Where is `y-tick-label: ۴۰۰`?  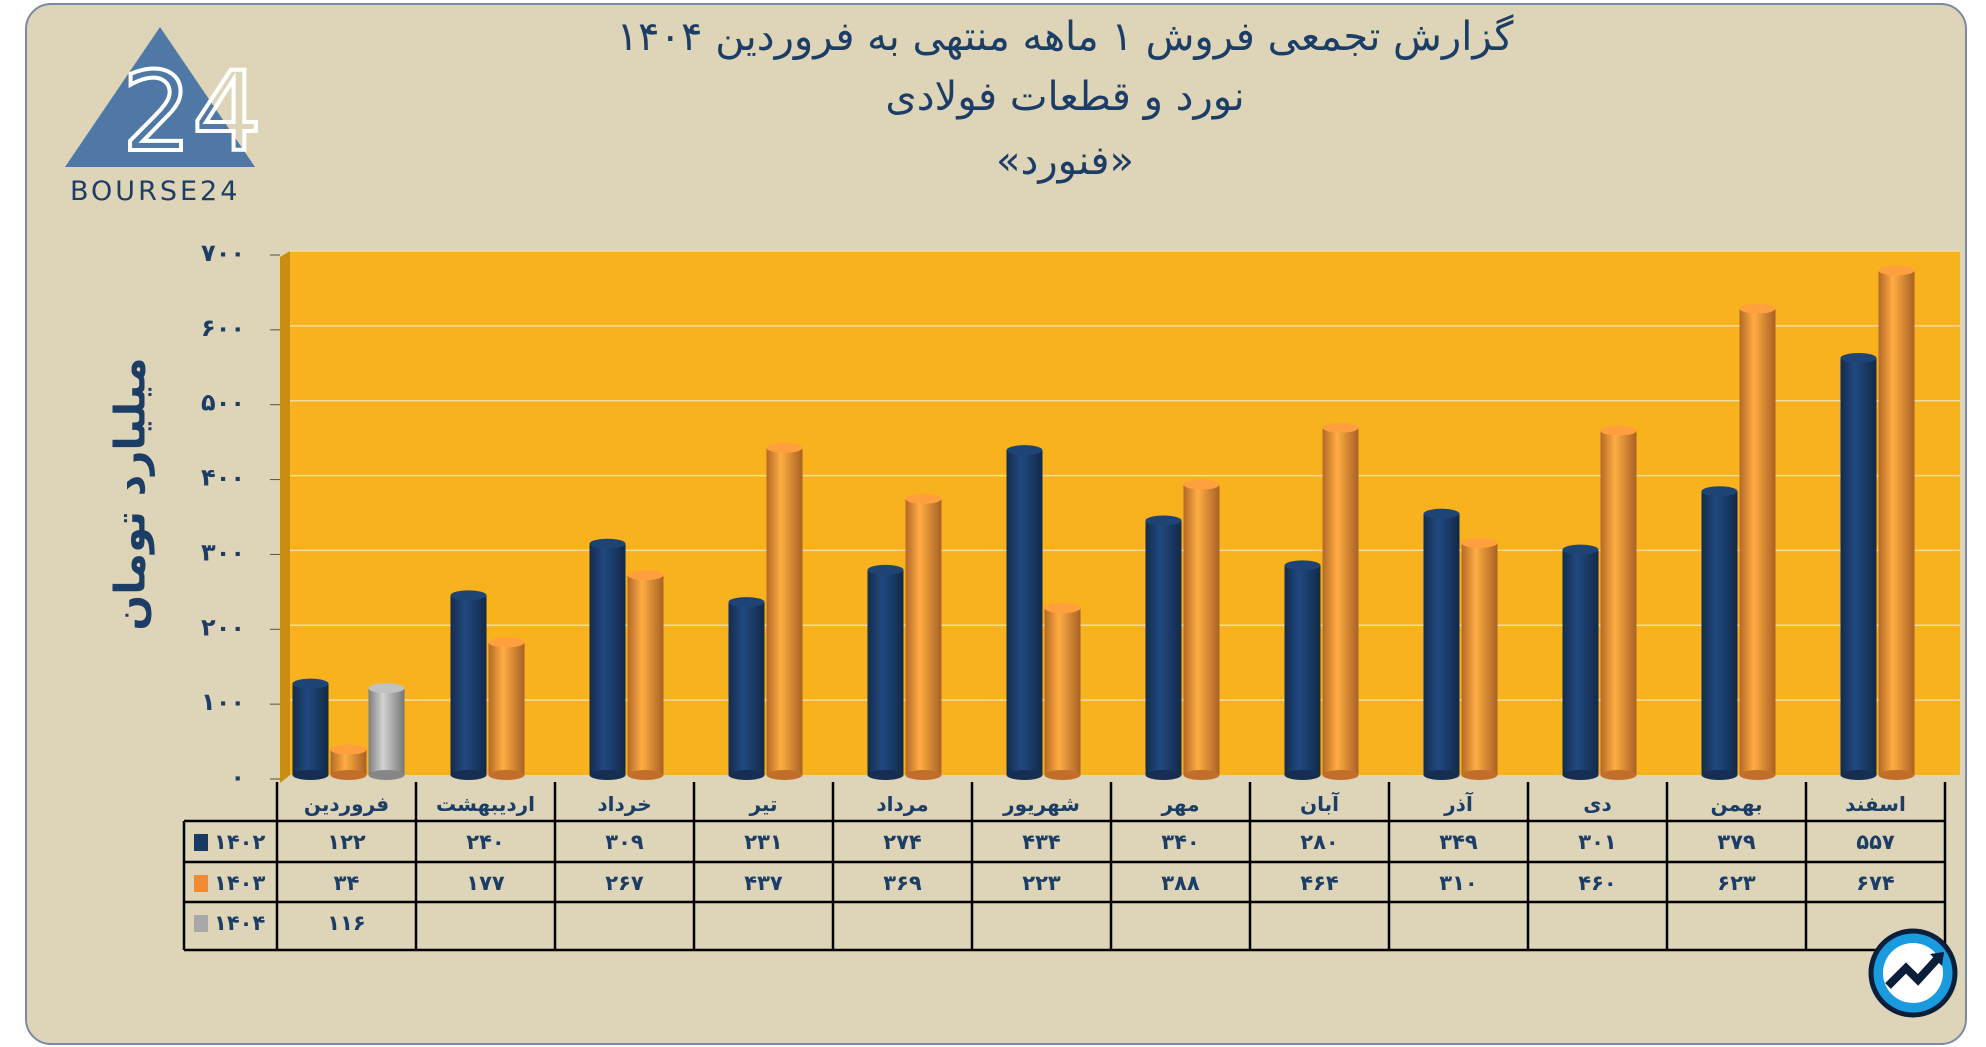 y-tick-label: ۴۰۰ is located at coordinates (223, 478).